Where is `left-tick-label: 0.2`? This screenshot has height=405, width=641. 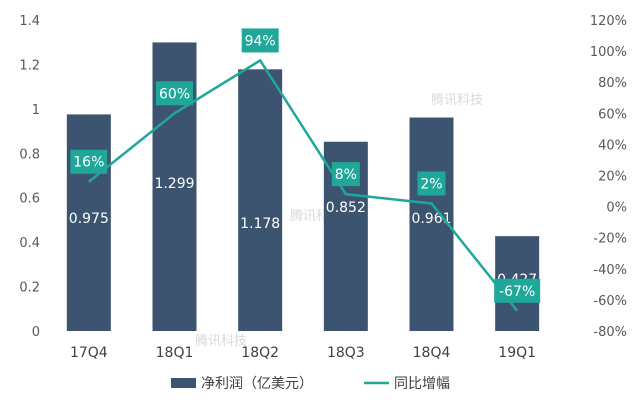
left-tick-label: 0.2 is located at coordinates (29, 288).